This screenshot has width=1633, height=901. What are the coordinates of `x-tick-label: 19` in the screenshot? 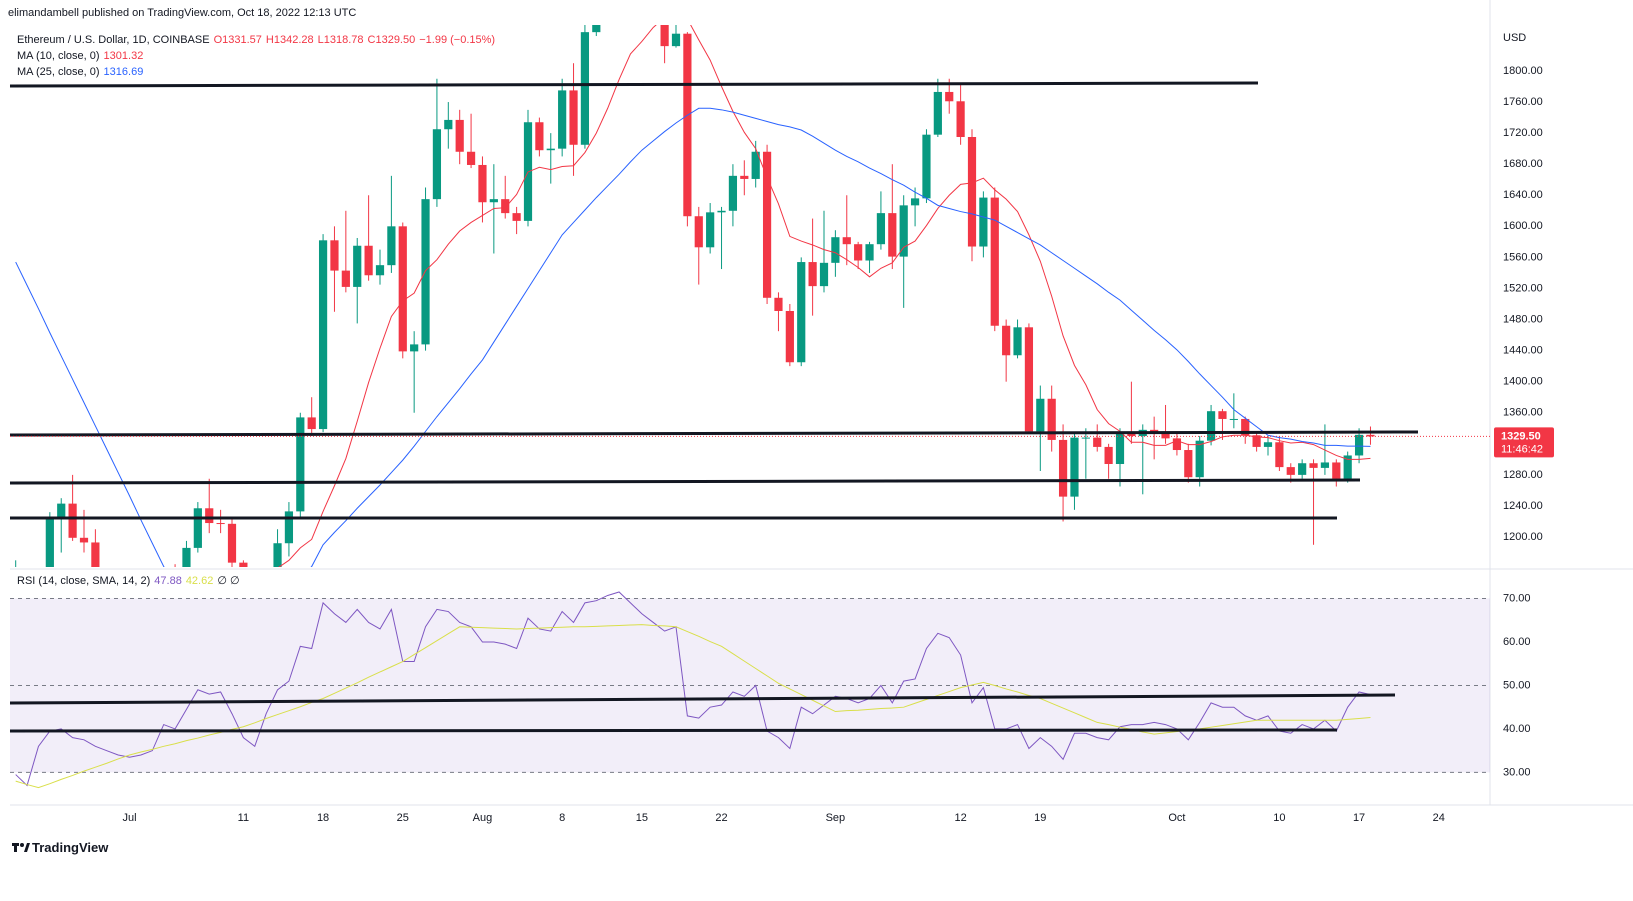 It's located at (1040, 818).